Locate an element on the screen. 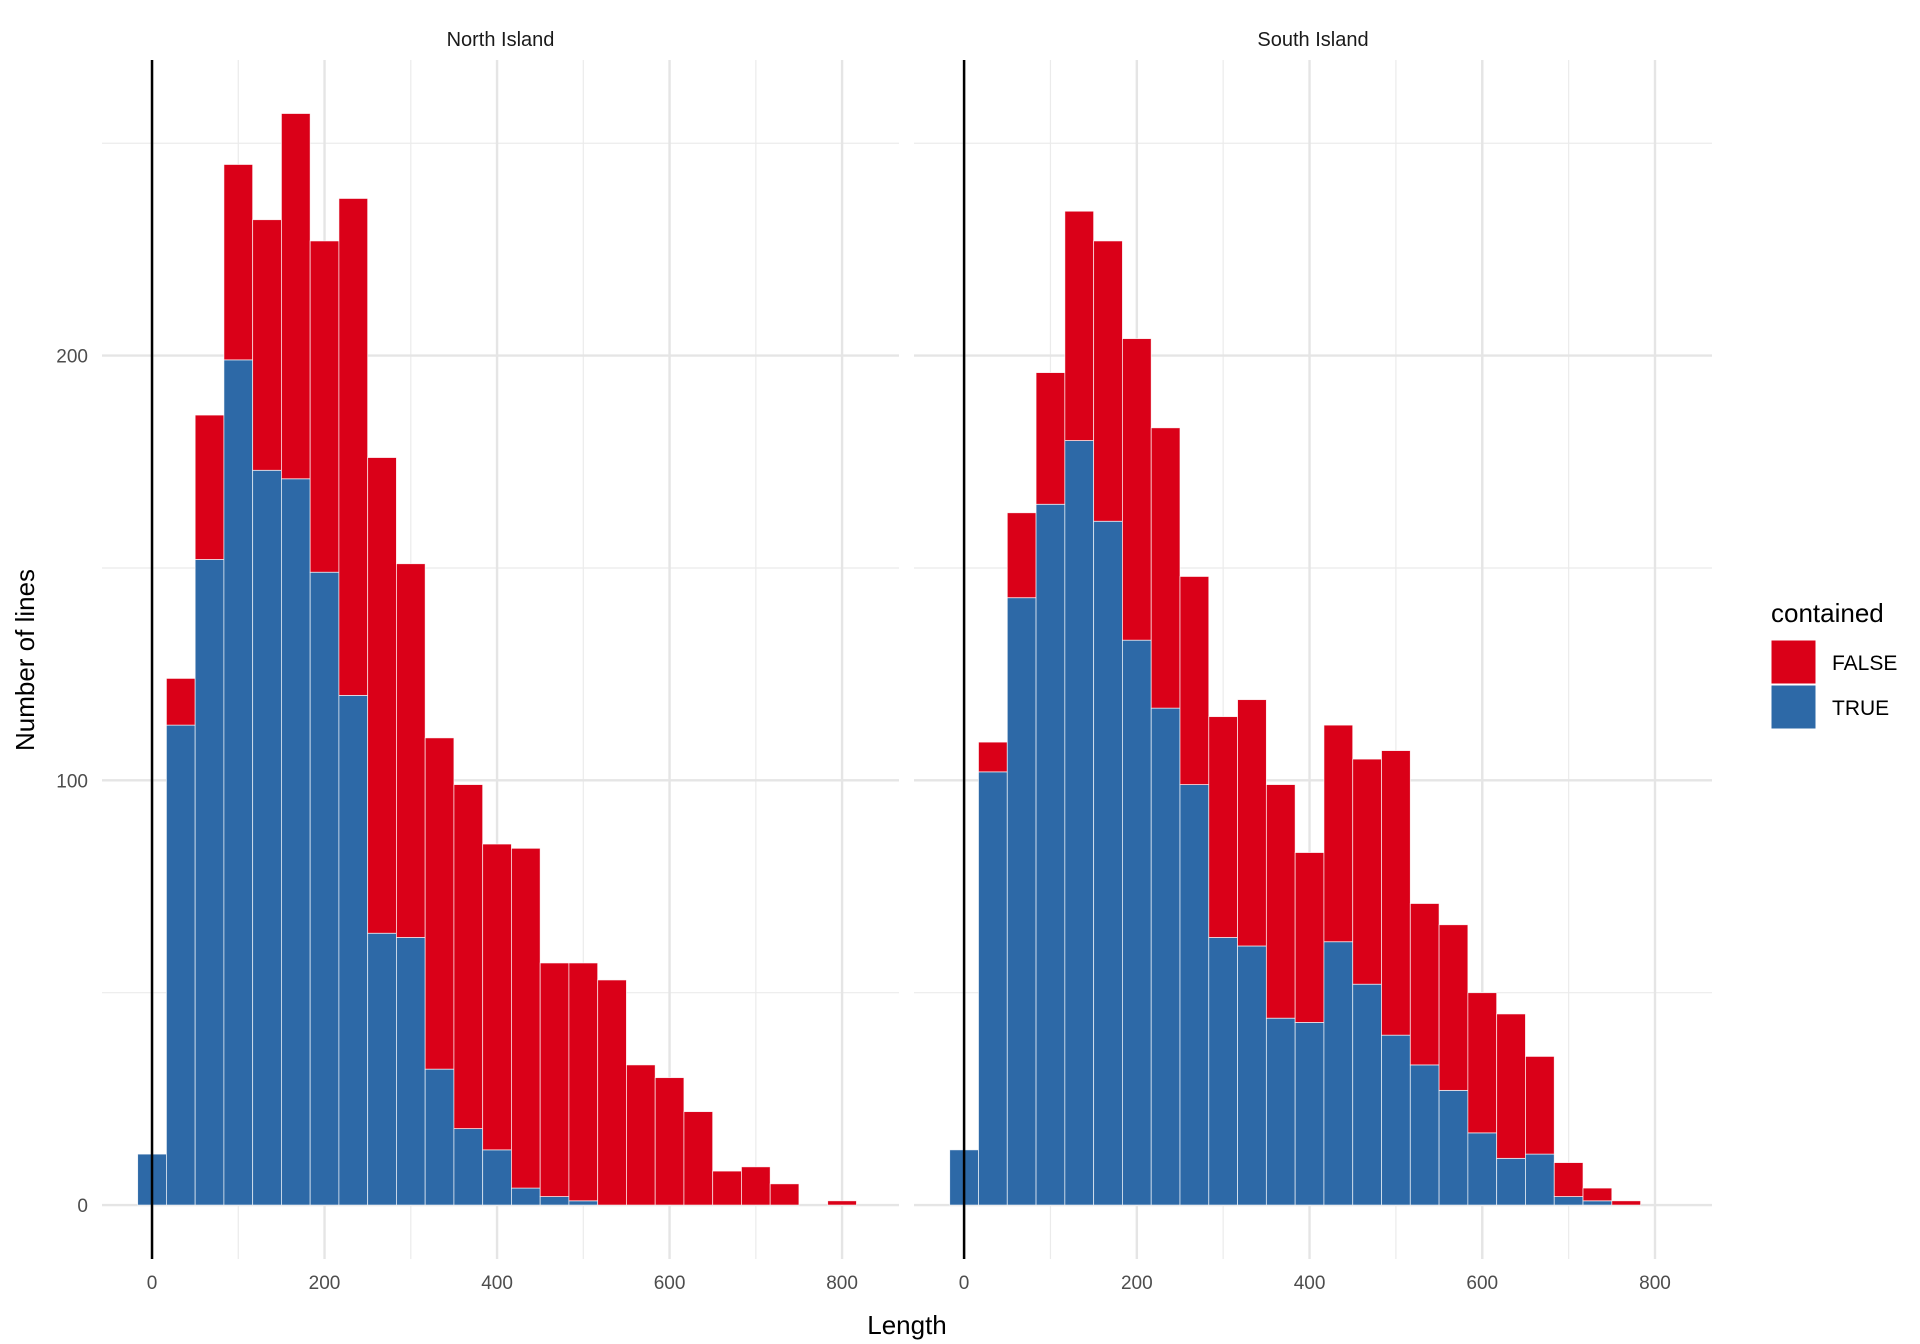  x-tick-label: 600 is located at coordinates (1482, 1283).